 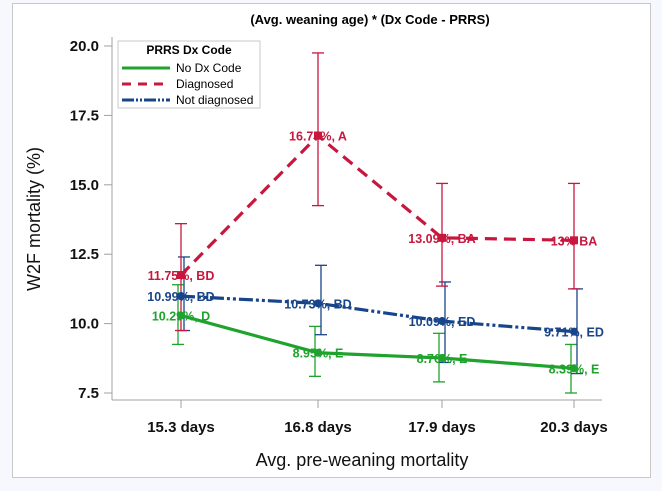 I want to click on series-line-not-diagnosed, so click(x=377, y=314).